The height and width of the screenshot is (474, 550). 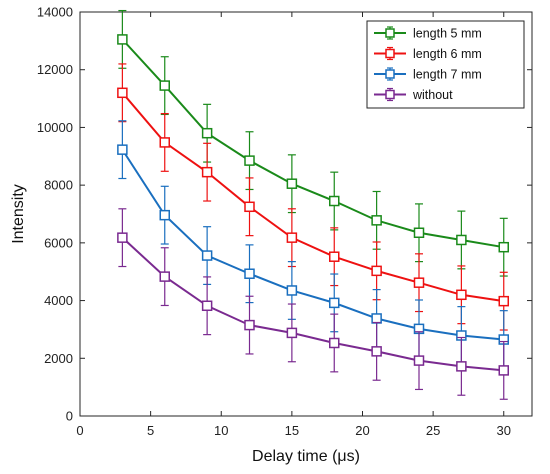 I want to click on y-tick-label: 4000, so click(x=58, y=300).